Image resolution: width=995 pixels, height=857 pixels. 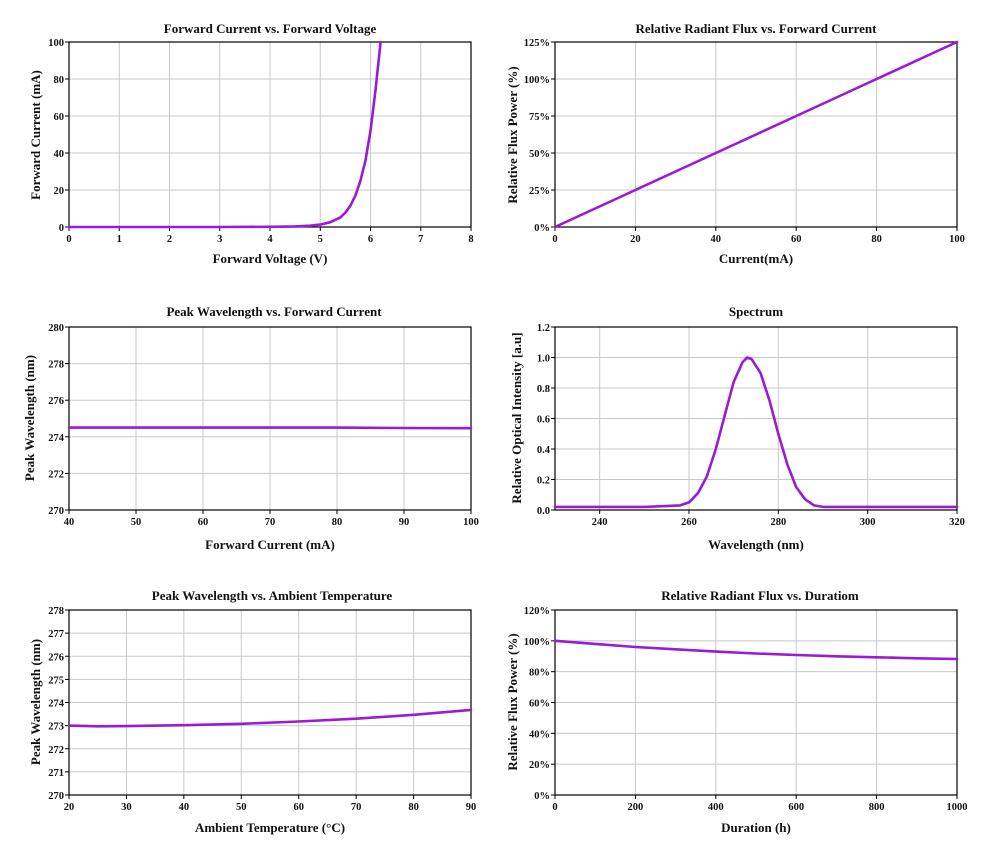 I want to click on y-tick-label: 1.2, so click(x=543, y=328).